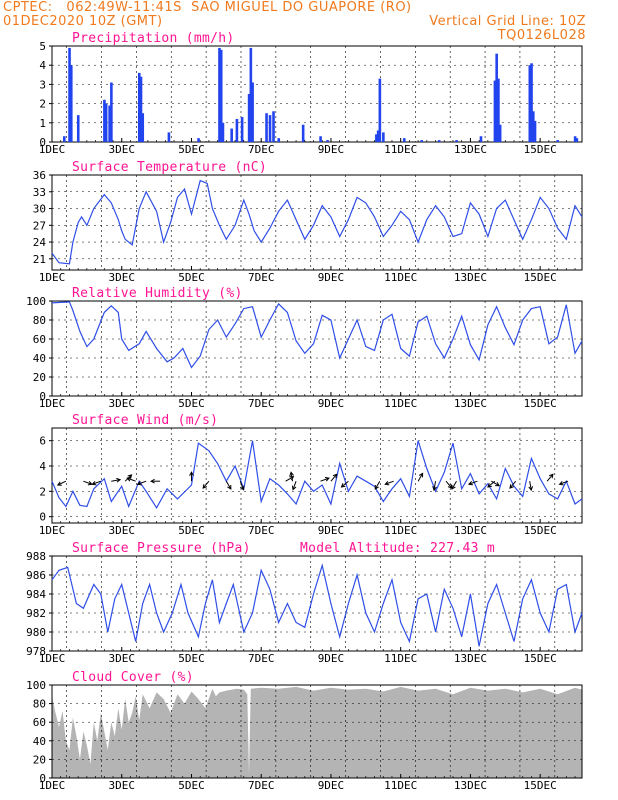 This screenshot has height=800, width=618. I want to click on y-tick-label: 980, so click(36, 632).